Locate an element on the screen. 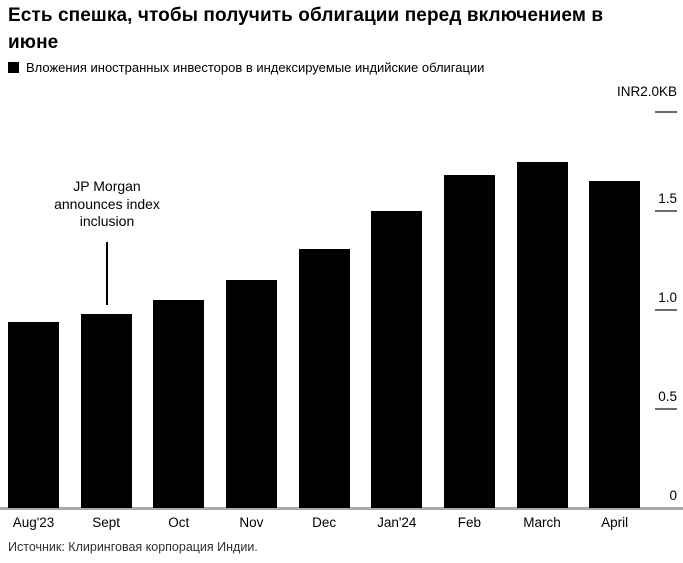 This screenshot has width=683, height=563. bar-Nov is located at coordinates (251, 394).